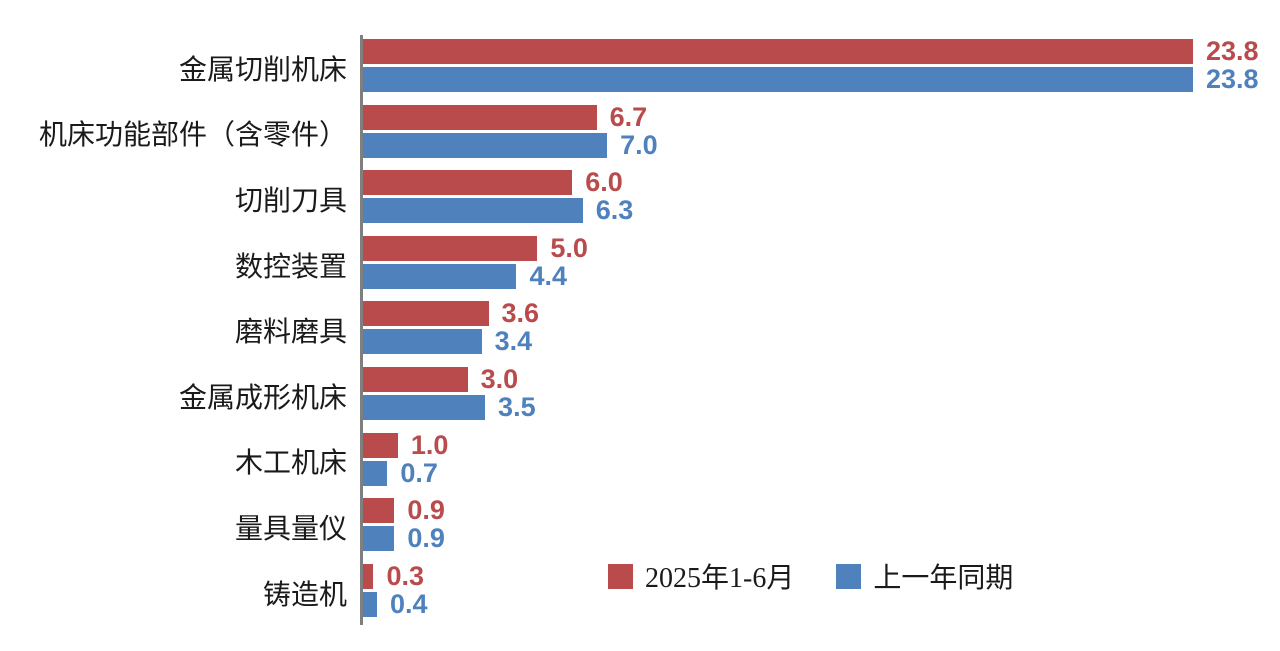 Image resolution: width=1280 pixels, height=651 pixels. Describe the element at coordinates (720, 578) in the screenshot. I see `legend-label-current-period: 2025年1-6月` at that location.